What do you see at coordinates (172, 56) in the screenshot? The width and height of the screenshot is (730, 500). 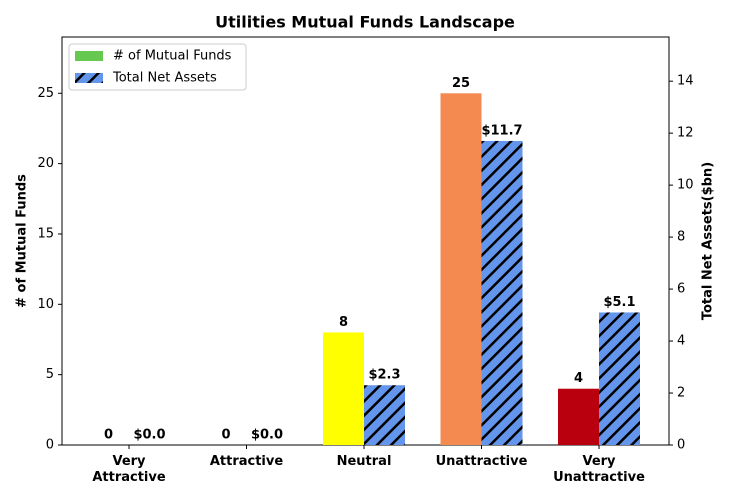 I see `legend-label: # of Mutual Funds` at bounding box center [172, 56].